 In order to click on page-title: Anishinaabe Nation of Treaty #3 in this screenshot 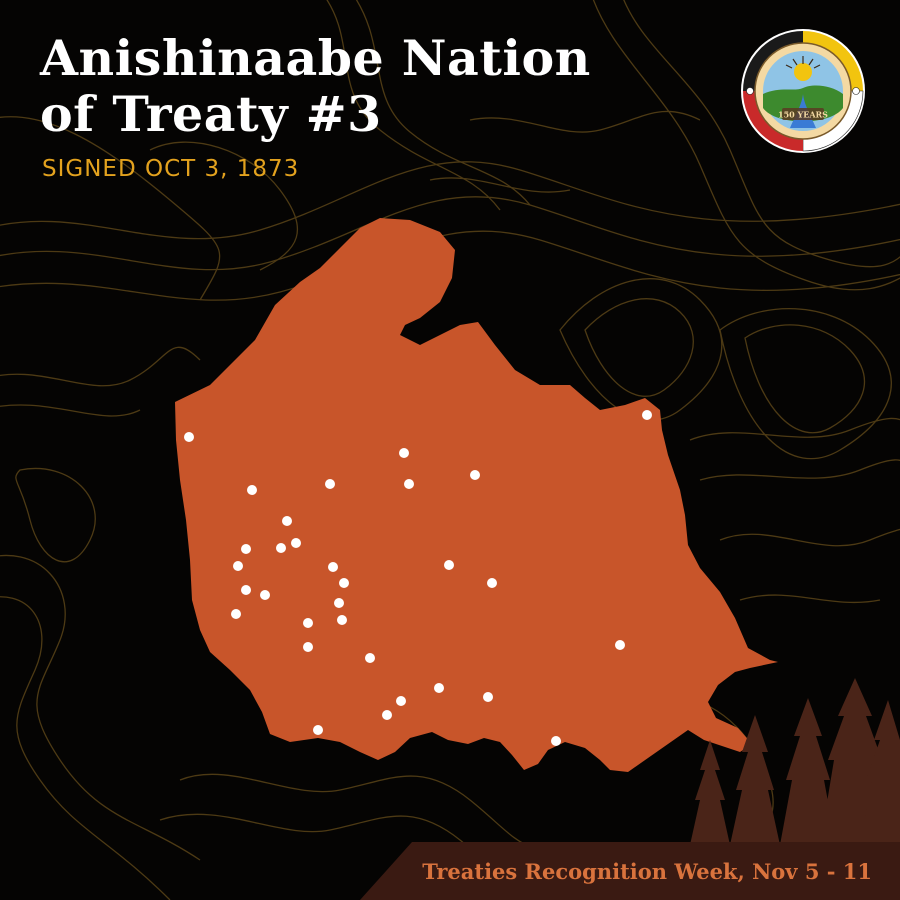, I will do `click(315, 86)`.